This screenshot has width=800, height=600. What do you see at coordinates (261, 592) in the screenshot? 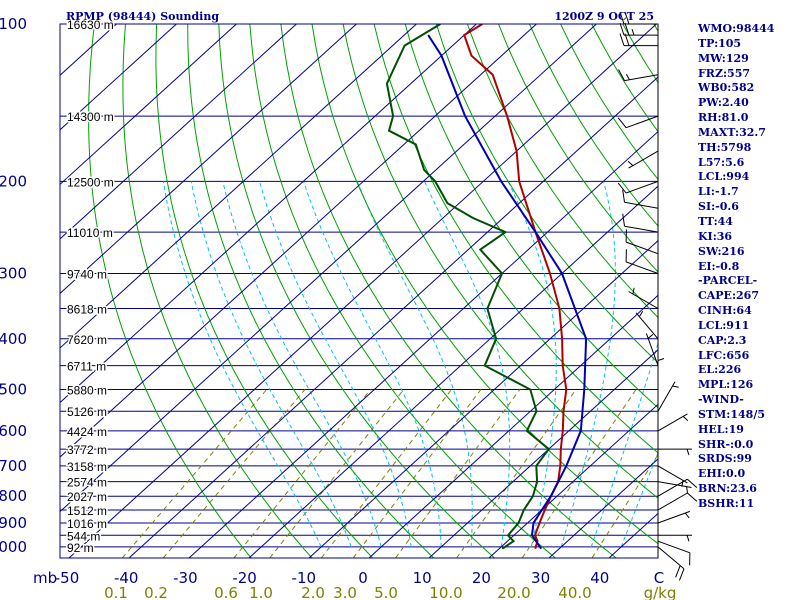
I see `mixing-ratio-label: 1.0` at bounding box center [261, 592].